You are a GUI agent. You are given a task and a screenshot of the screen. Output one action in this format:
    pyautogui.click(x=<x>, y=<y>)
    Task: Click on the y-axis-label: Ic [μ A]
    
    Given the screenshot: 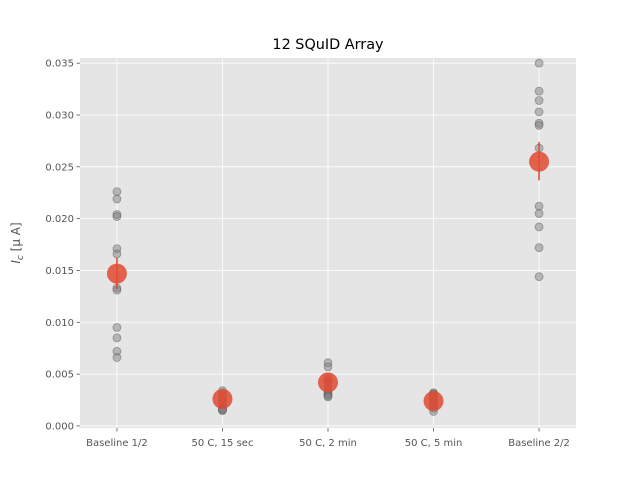 What is the action you would take?
    pyautogui.click(x=17, y=242)
    